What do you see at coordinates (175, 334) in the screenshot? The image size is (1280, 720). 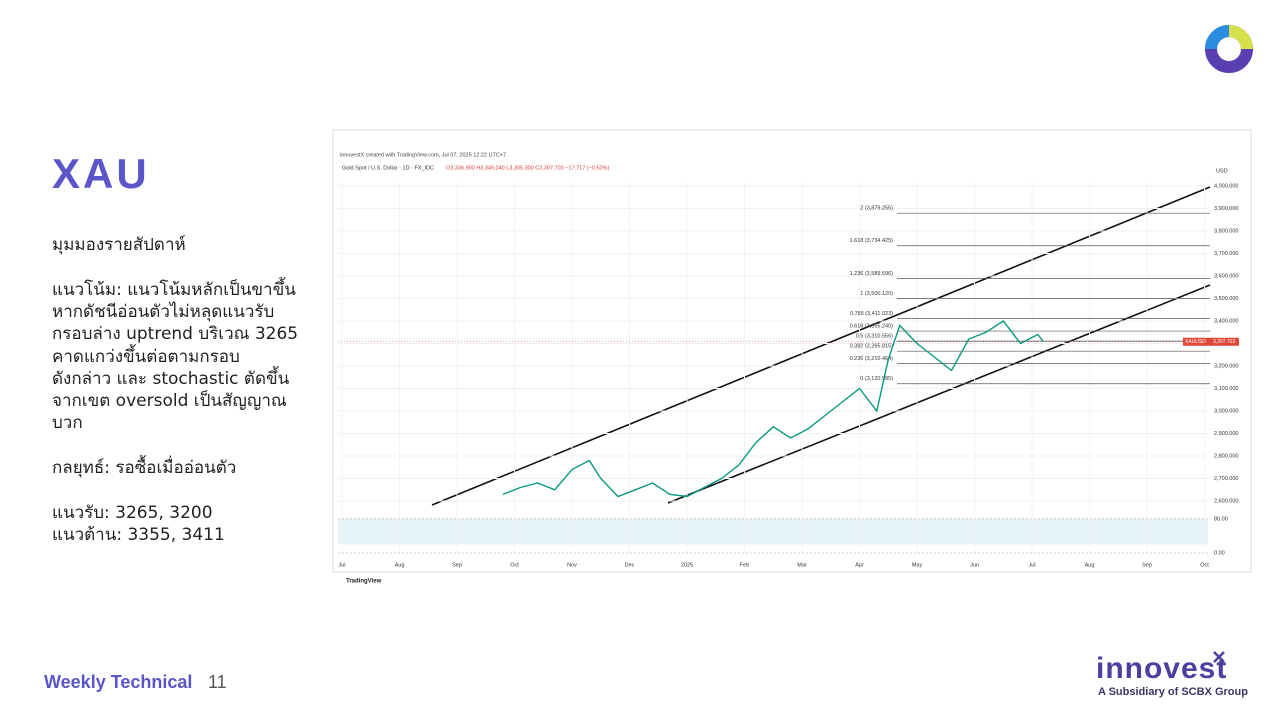 I see `trend-line: กรอบล่าง uptrend บริเวณ 3265` at bounding box center [175, 334].